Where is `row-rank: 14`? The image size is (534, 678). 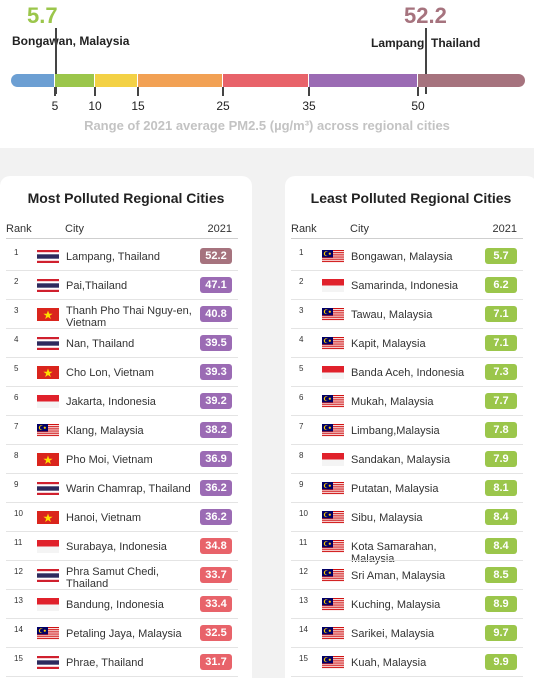 row-rank: 14 is located at coordinates (18, 629).